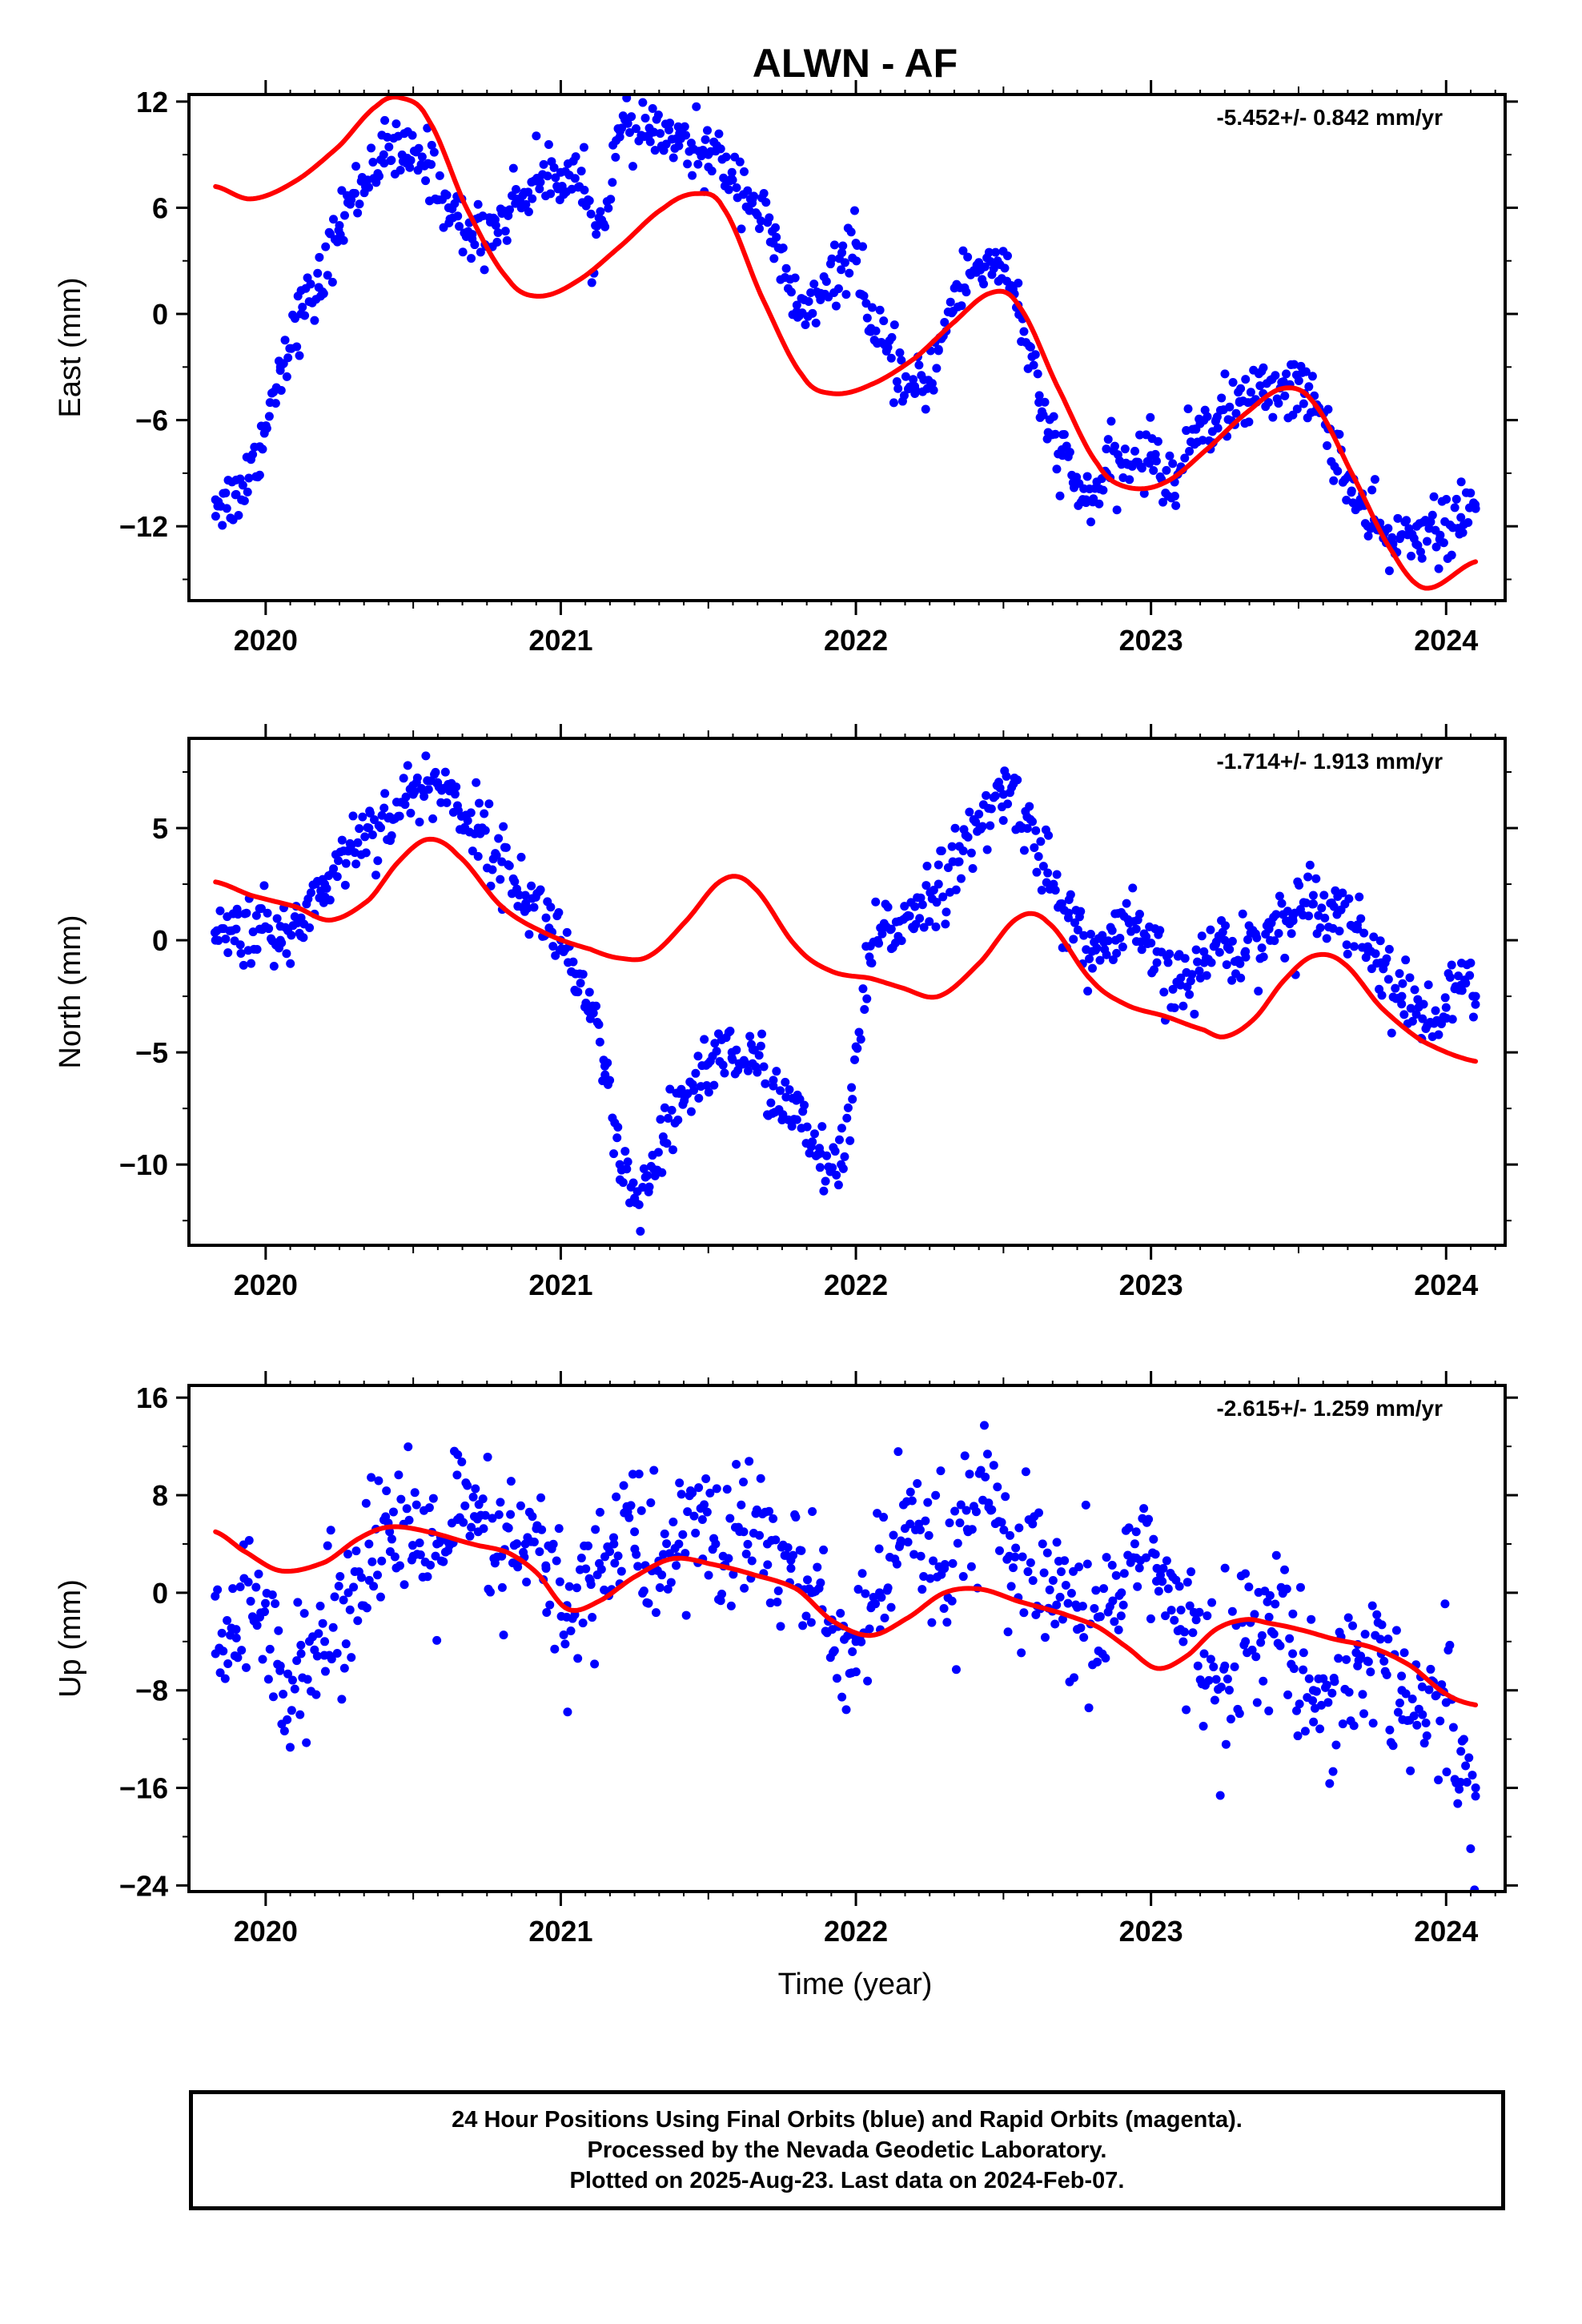  I want to click on north-x-tick-label: 2023, so click(1151, 1285).